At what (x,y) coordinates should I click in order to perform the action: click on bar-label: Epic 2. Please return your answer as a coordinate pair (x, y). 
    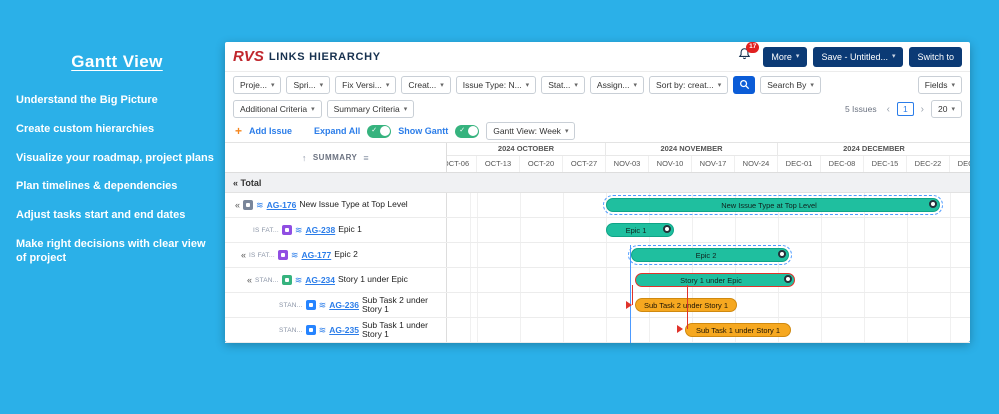
    Looking at the image, I should click on (706, 255).